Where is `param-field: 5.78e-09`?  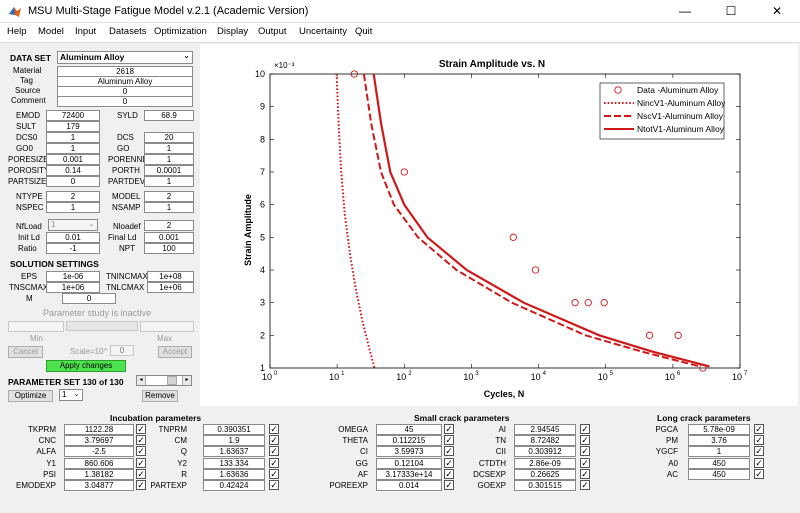
param-field: 5.78e-09 is located at coordinates (719, 429).